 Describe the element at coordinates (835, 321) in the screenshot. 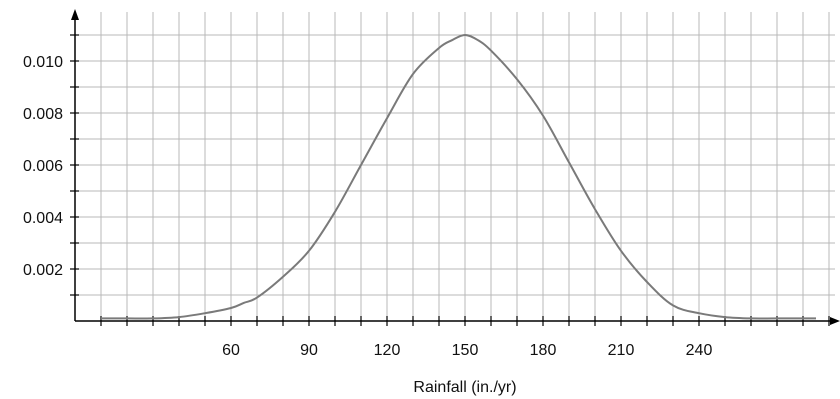

I see `x-axis-arrow` at that location.